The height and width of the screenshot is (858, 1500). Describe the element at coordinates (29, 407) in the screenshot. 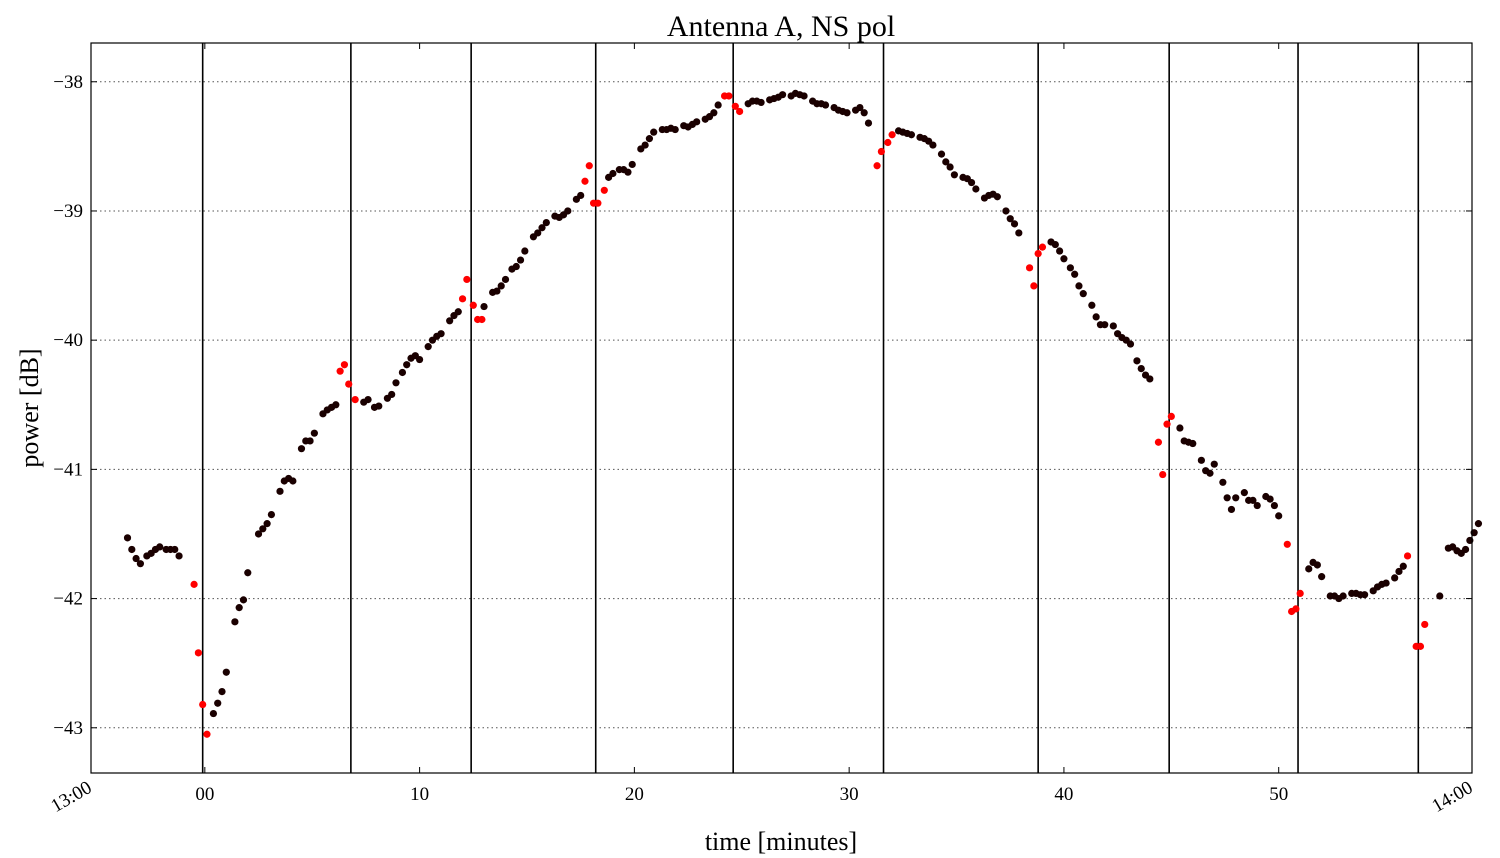

I see `y-axis-label: power [dB]` at that location.